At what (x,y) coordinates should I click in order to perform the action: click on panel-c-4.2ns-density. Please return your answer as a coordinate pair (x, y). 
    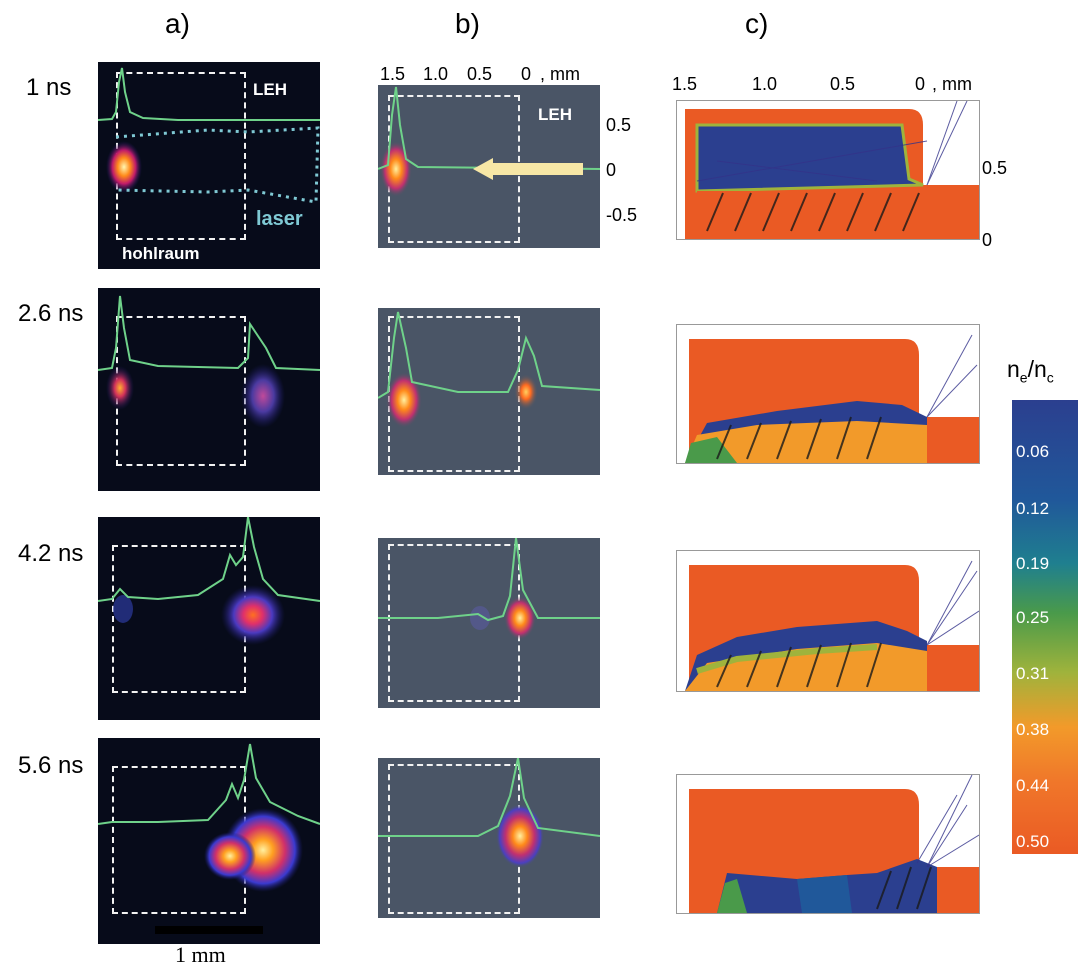
    Looking at the image, I should click on (832, 625).